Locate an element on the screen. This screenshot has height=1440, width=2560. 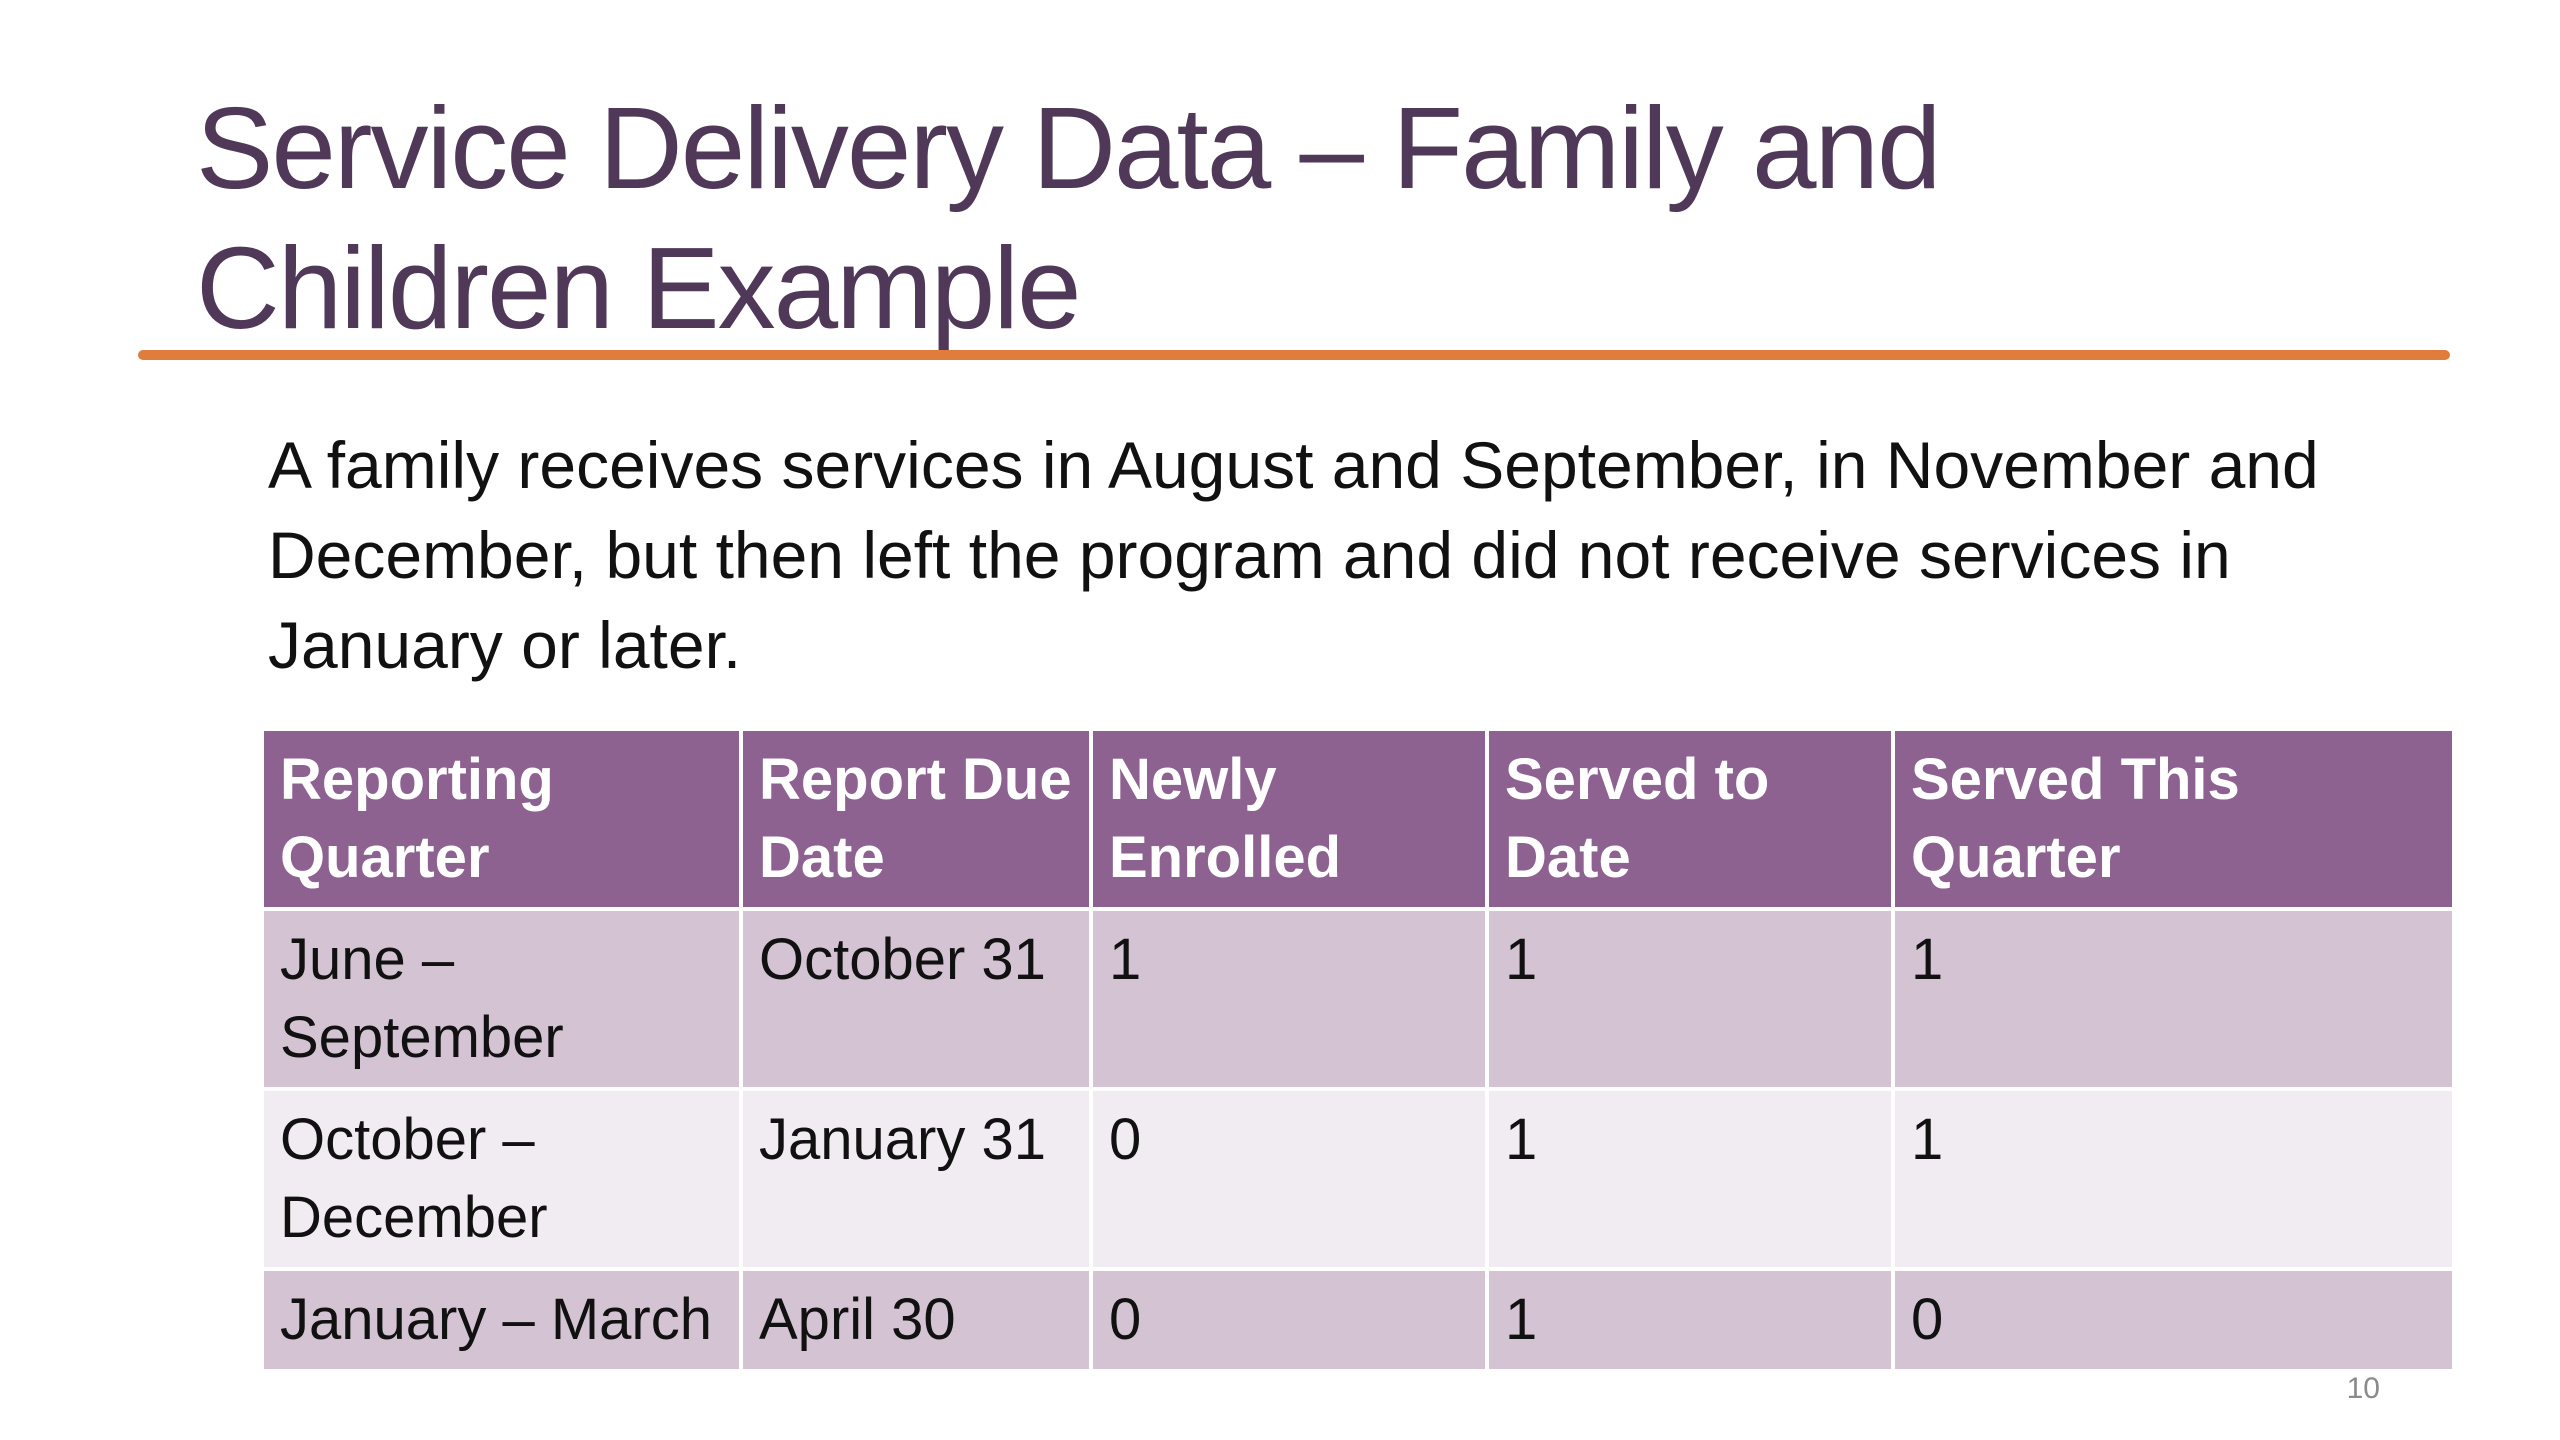
header-served-to-date: Served to Date is located at coordinates (1690, 819).